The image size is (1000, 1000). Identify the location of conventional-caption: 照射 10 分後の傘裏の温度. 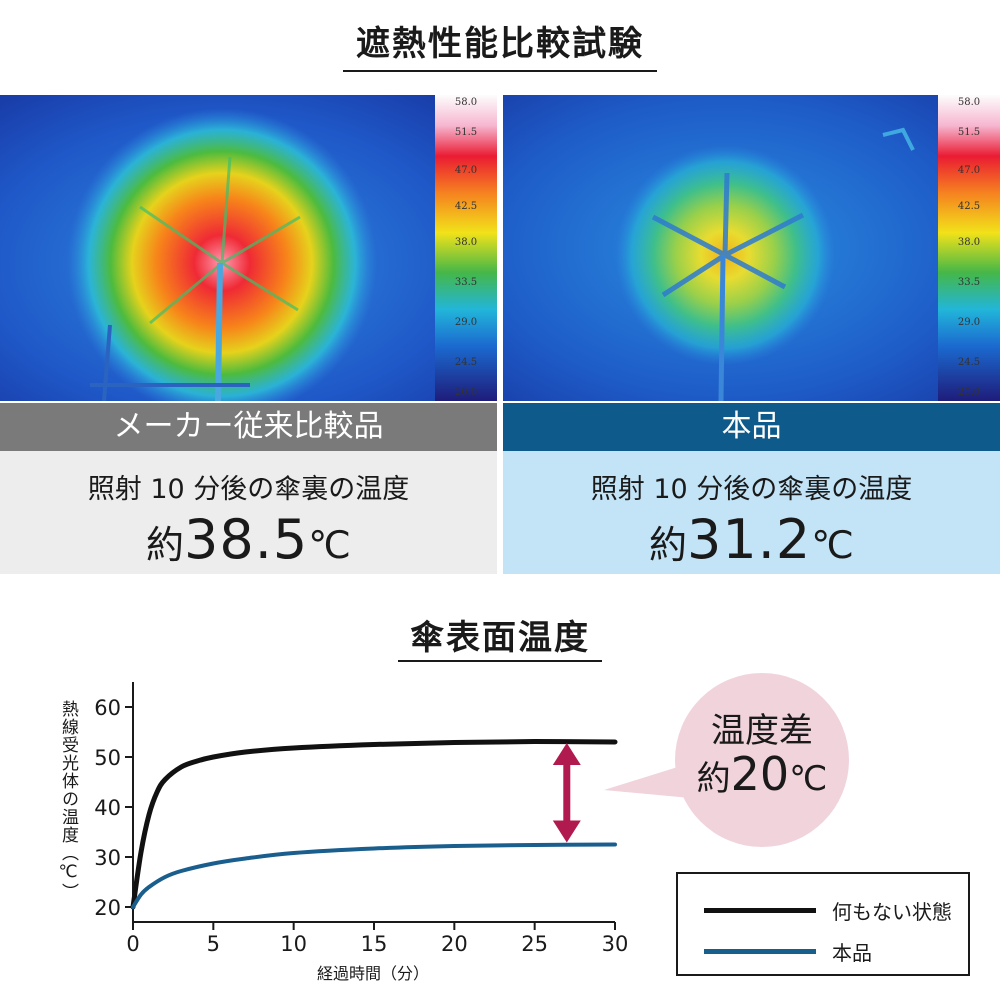
(248, 489).